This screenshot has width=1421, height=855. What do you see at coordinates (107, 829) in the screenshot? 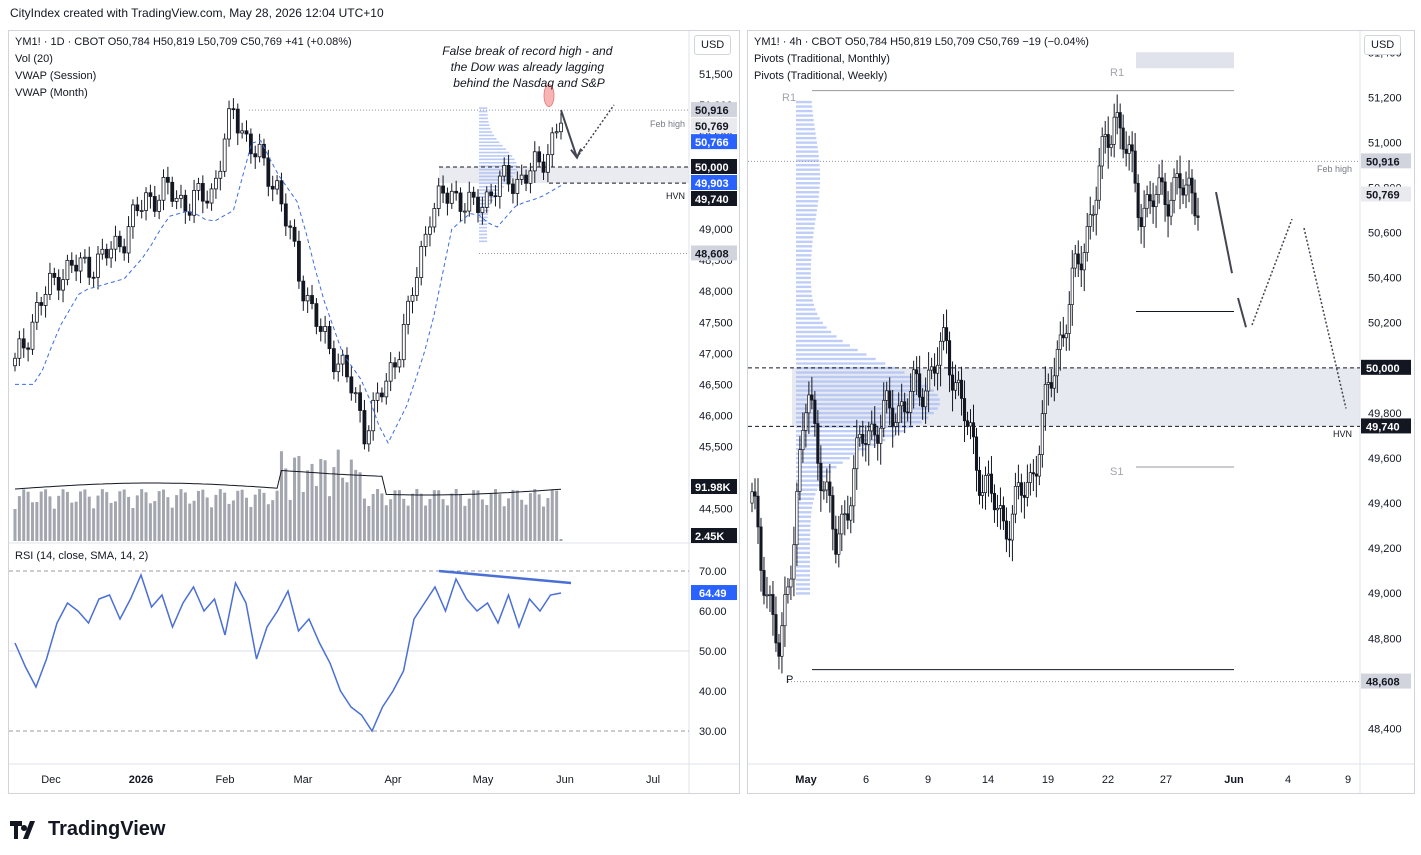
I see `footer-brand: TradingView` at bounding box center [107, 829].